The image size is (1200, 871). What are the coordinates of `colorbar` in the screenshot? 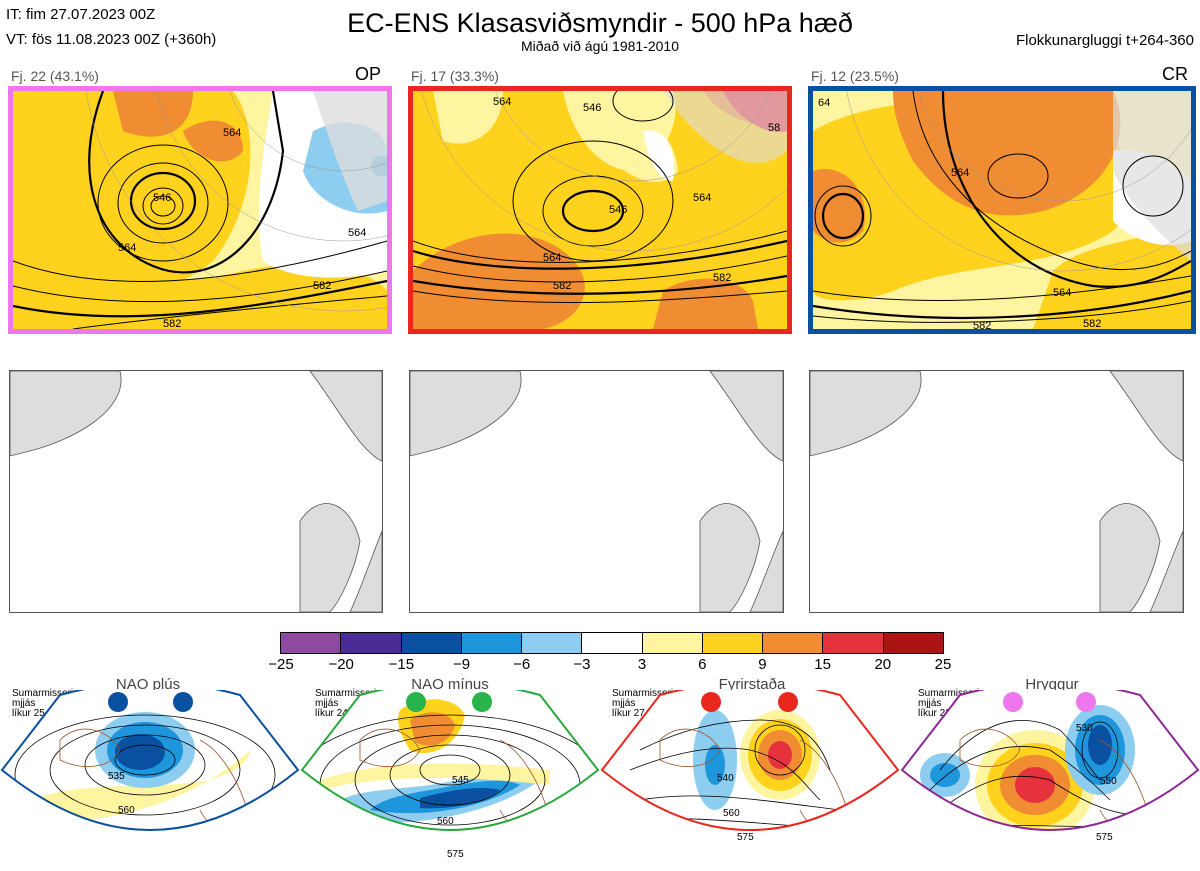 It's located at (612, 643).